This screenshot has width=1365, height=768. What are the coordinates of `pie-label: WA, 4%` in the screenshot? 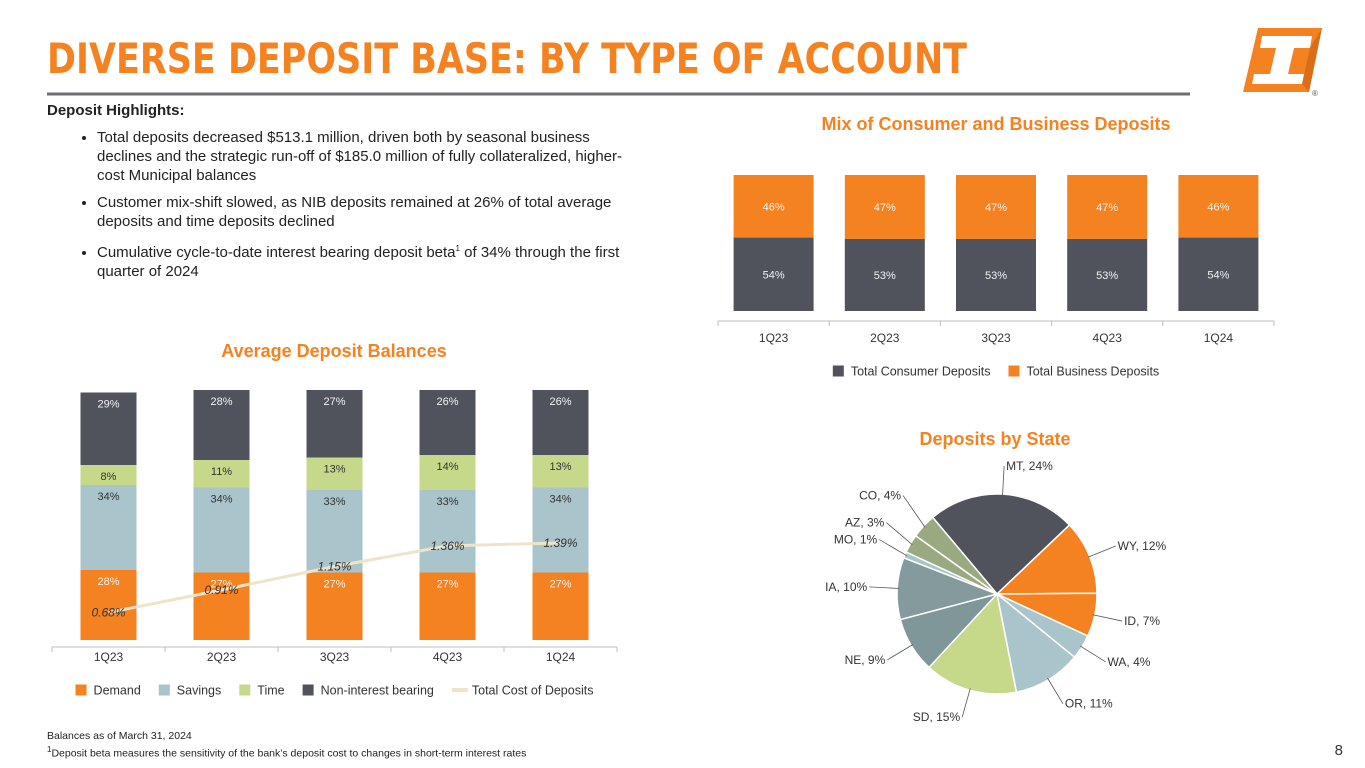 It's located at (1129, 662).